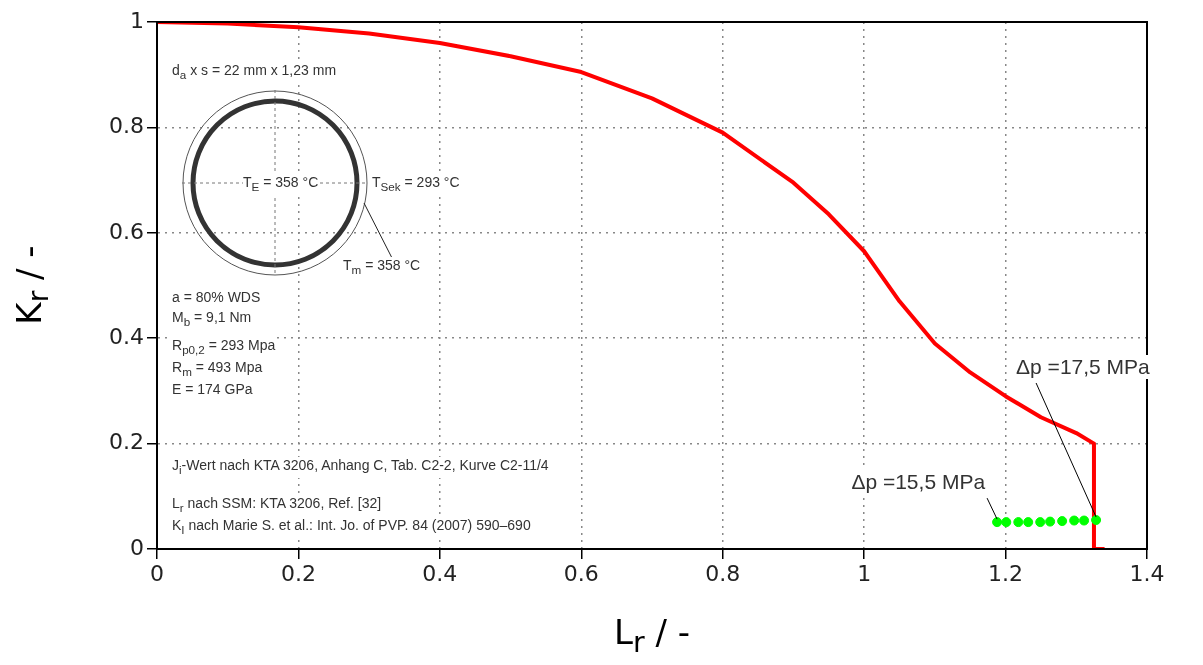  Describe the element at coordinates (1006, 573) in the screenshot. I see `x-tick-label: 1.2` at that location.